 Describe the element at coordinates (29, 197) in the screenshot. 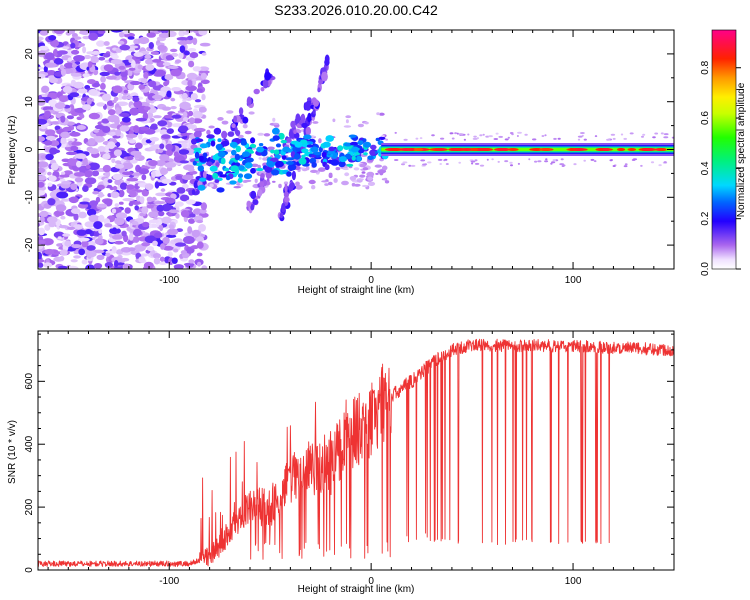

I see `spectrogram-y-tick-label: -10` at that location.